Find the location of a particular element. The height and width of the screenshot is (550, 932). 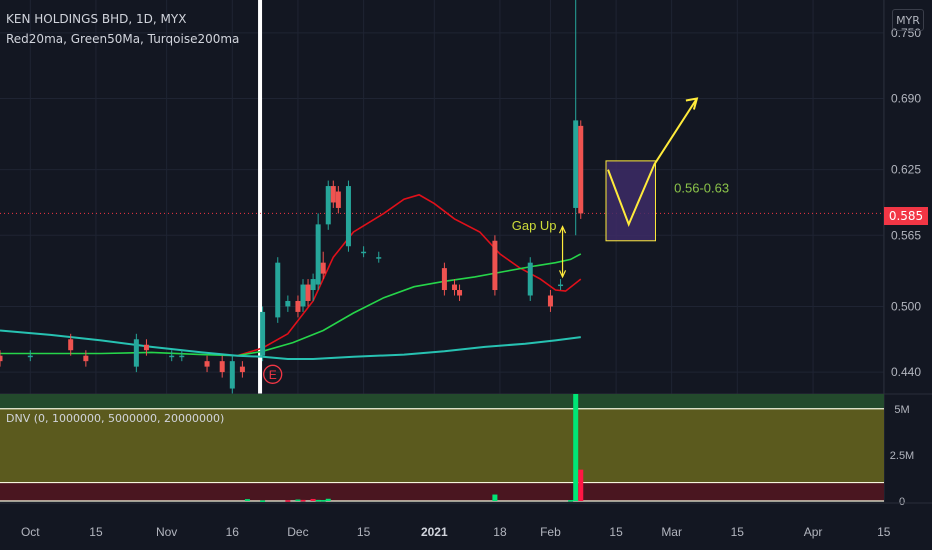

currency-badge: MYR is located at coordinates (908, 20).